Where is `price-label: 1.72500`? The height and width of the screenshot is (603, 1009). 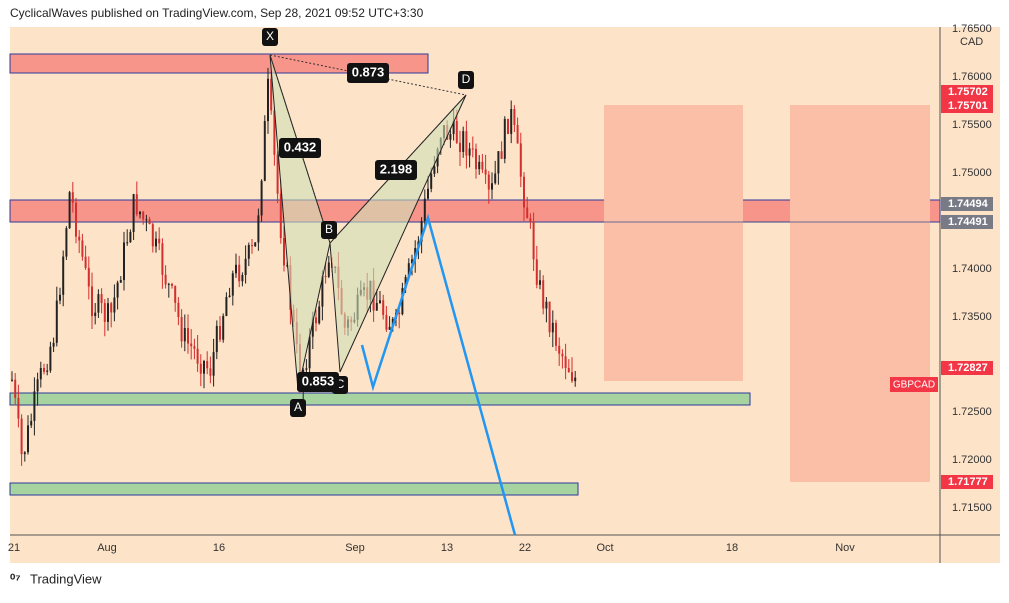 price-label: 1.72500 is located at coordinates (972, 412).